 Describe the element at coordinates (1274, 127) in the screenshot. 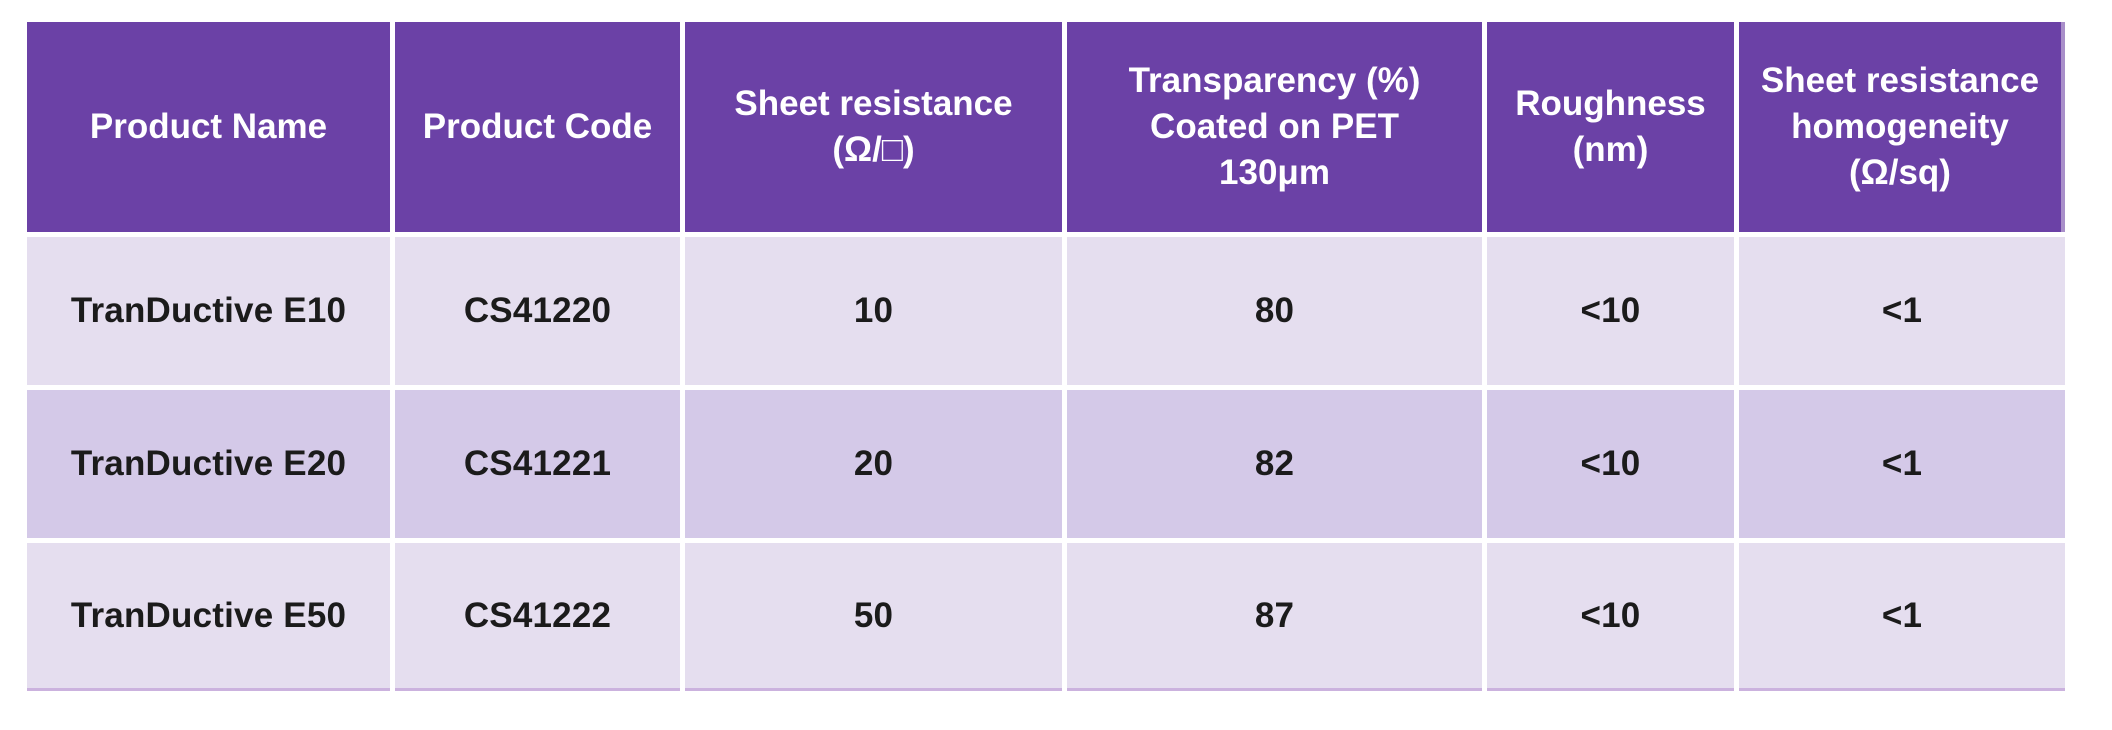

I see `column-header-transparency: Transparency (%) Coated on PET 130μm` at that location.